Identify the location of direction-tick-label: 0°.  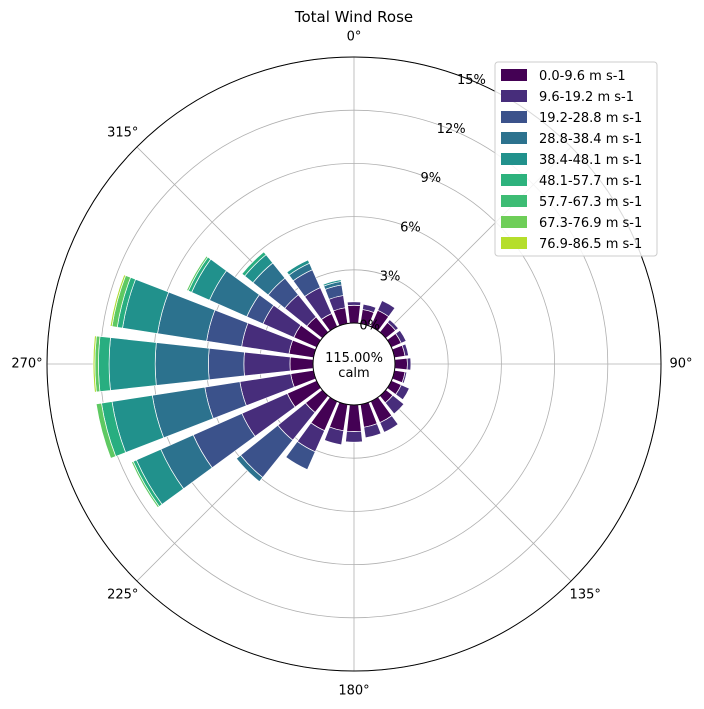
(354, 37).